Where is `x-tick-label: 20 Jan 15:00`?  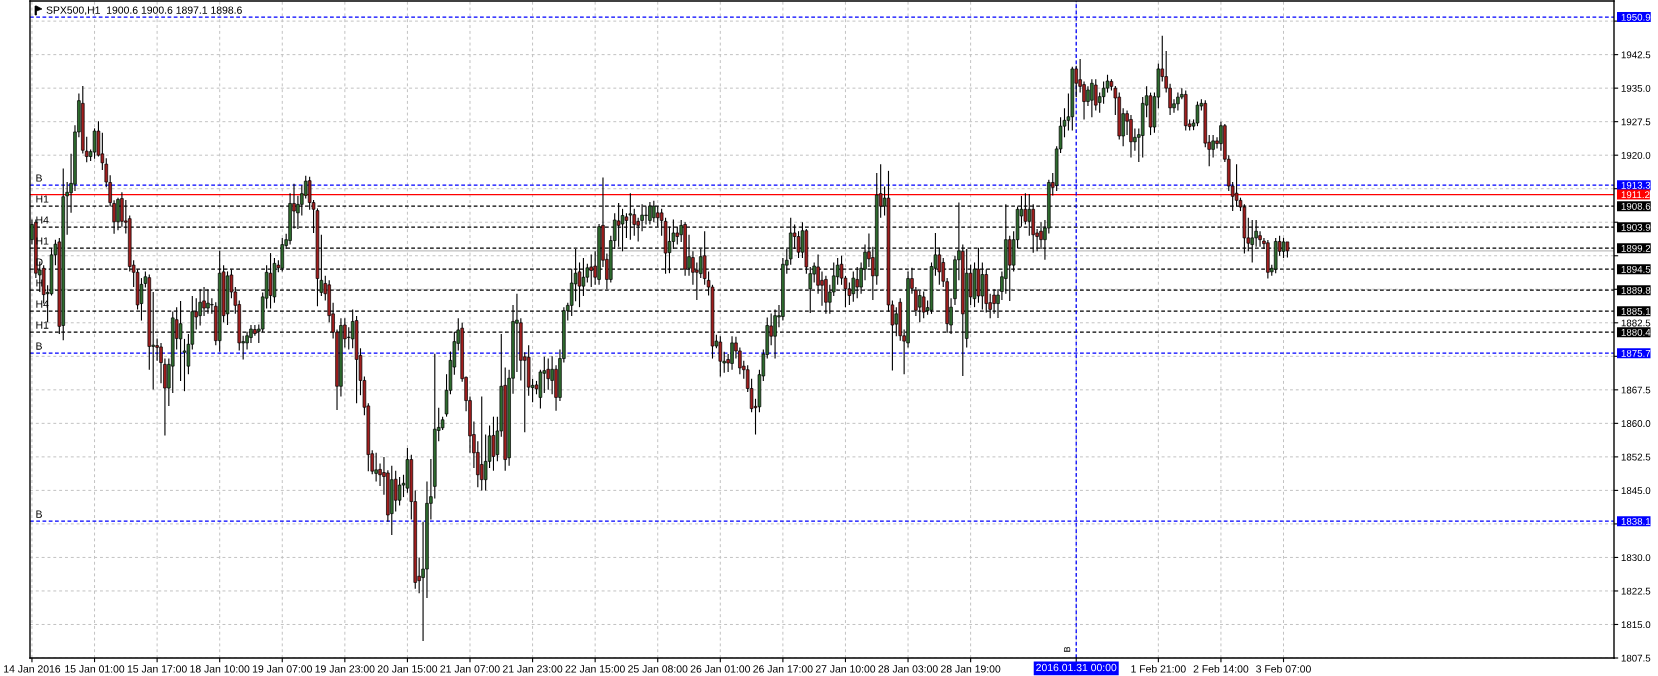 x-tick-label: 20 Jan 15:00 is located at coordinates (407, 669).